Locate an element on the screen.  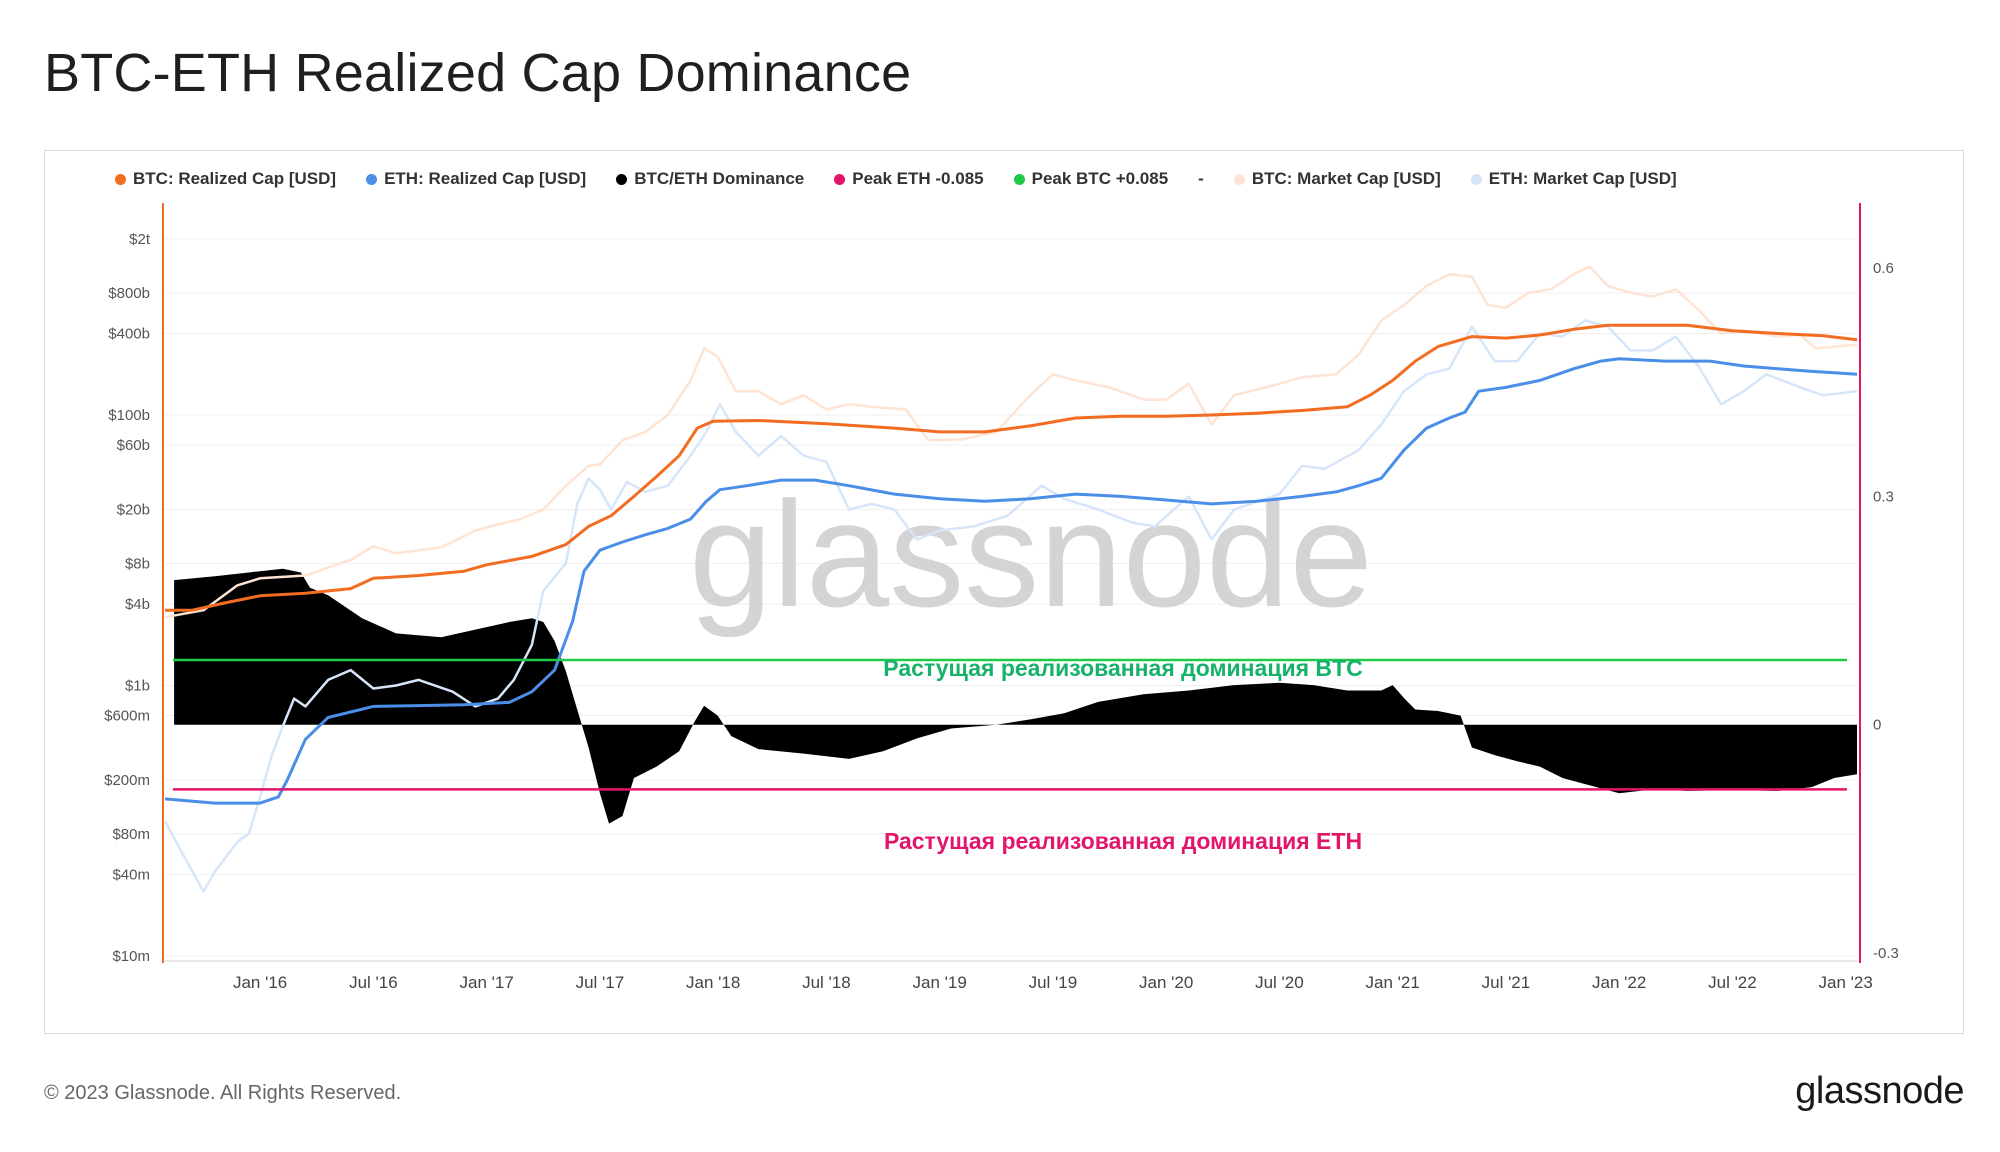
x-tick-label: Jul '18 is located at coordinates (826, 982).